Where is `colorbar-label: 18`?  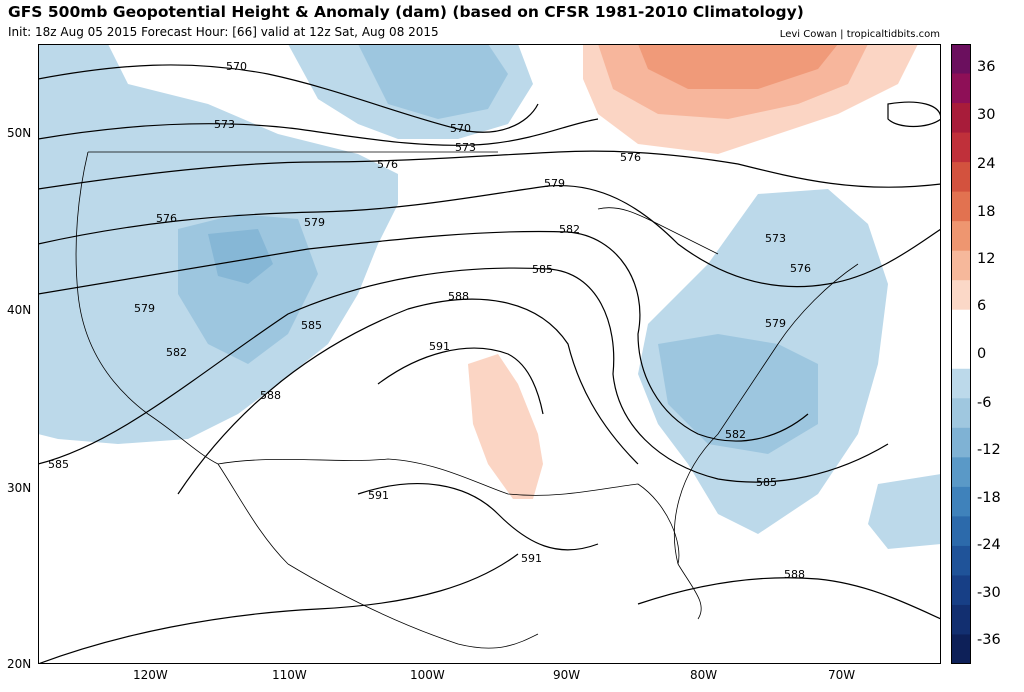
colorbar-label: 18 is located at coordinates (986, 212).